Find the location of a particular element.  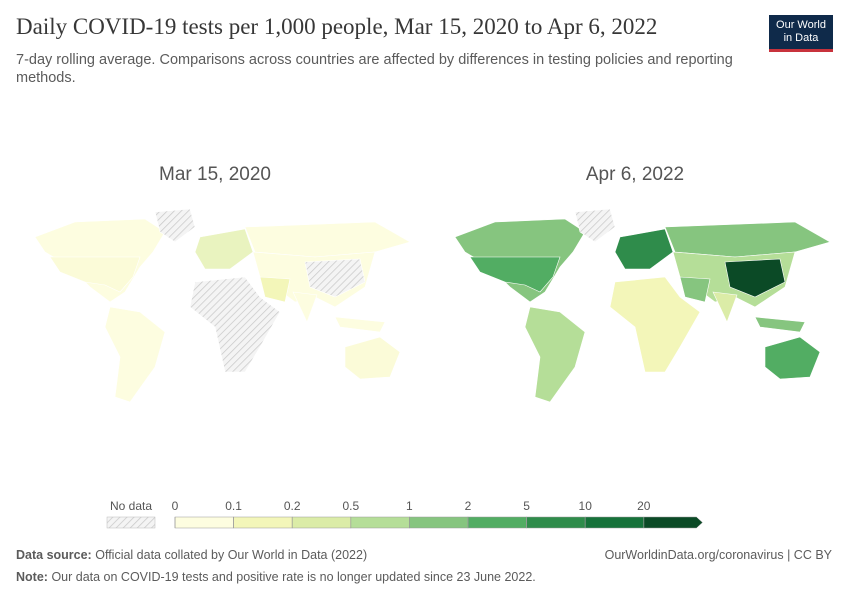

logo-line: Our World is located at coordinates (801, 25).